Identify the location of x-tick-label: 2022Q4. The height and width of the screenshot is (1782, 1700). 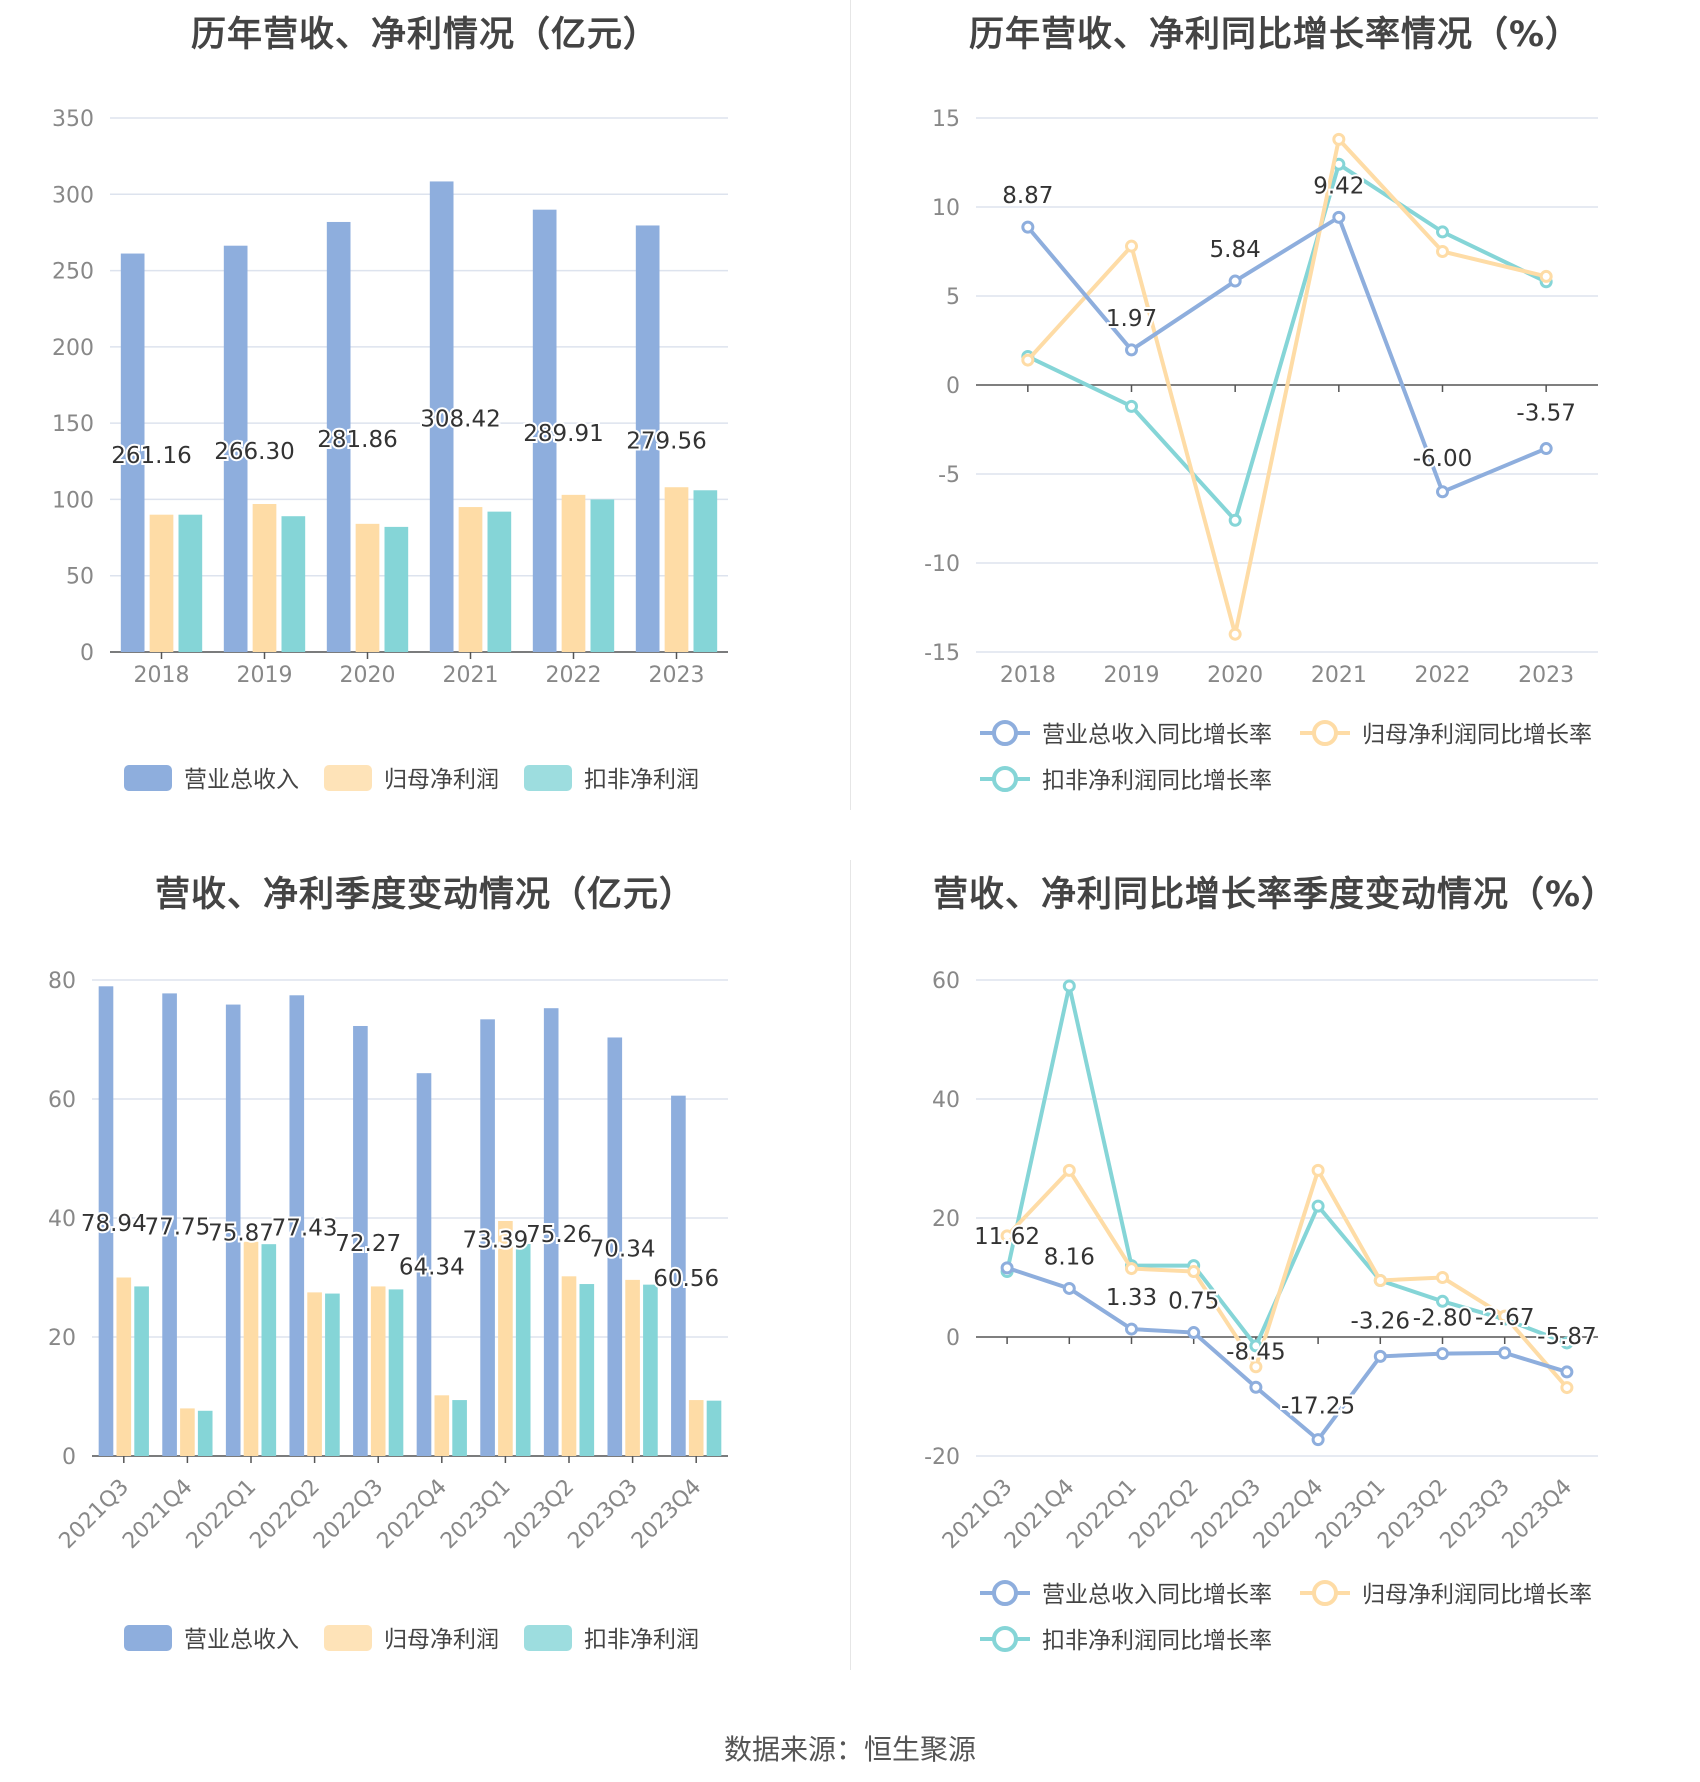
(412, 1514).